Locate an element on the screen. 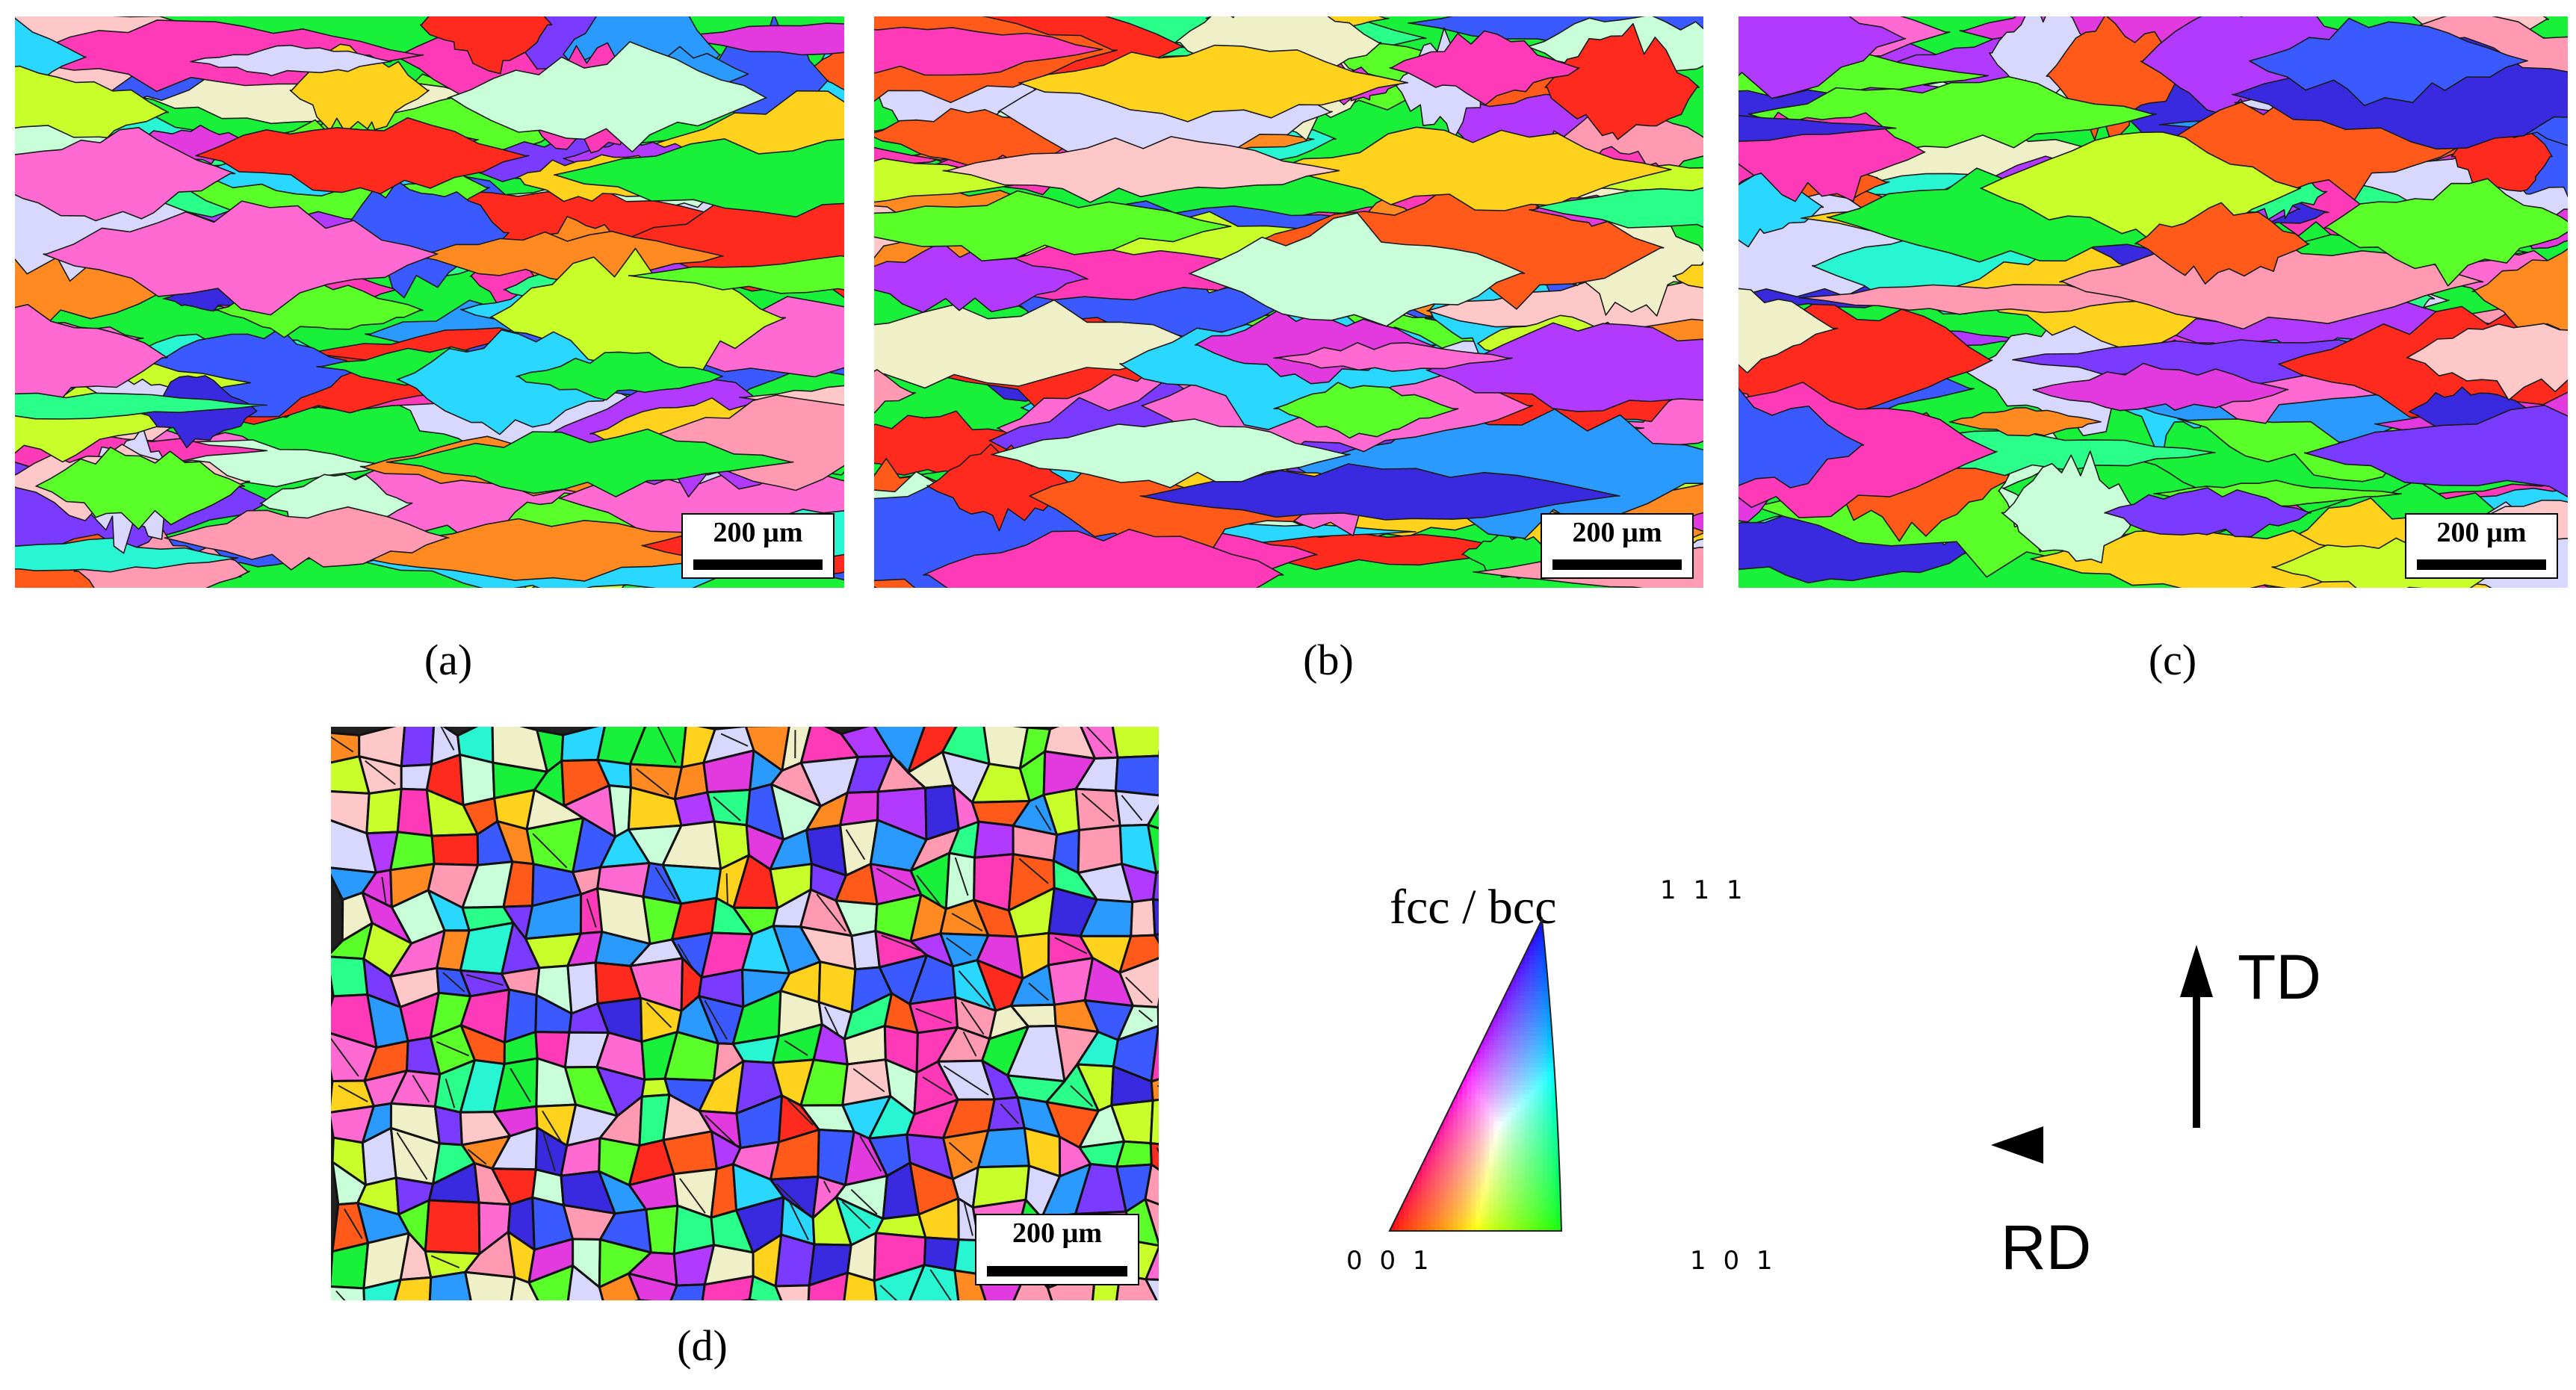 This screenshot has width=2576, height=1390. scale-bar-label-c: 200 µm is located at coordinates (2481, 532).